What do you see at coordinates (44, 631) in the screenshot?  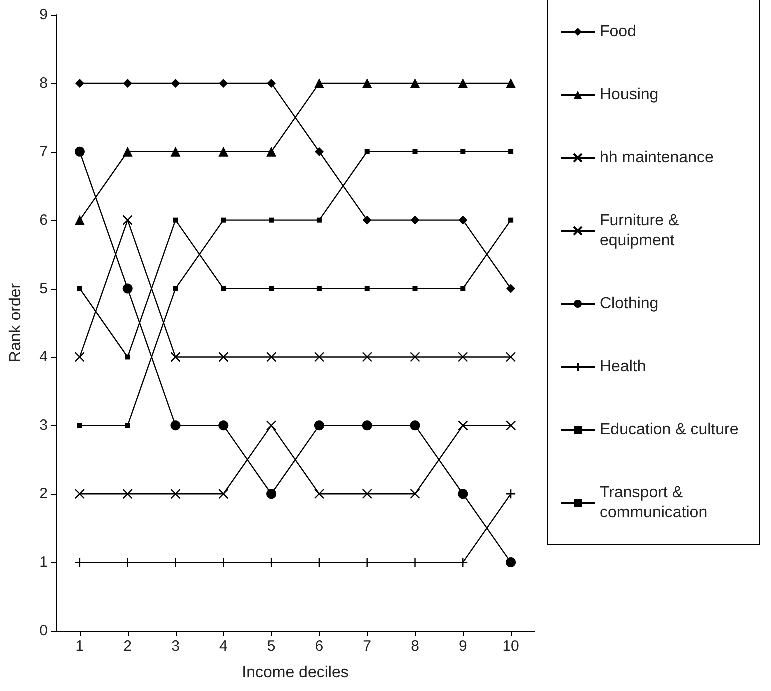 I see `y-tick-label: 0` at bounding box center [44, 631].